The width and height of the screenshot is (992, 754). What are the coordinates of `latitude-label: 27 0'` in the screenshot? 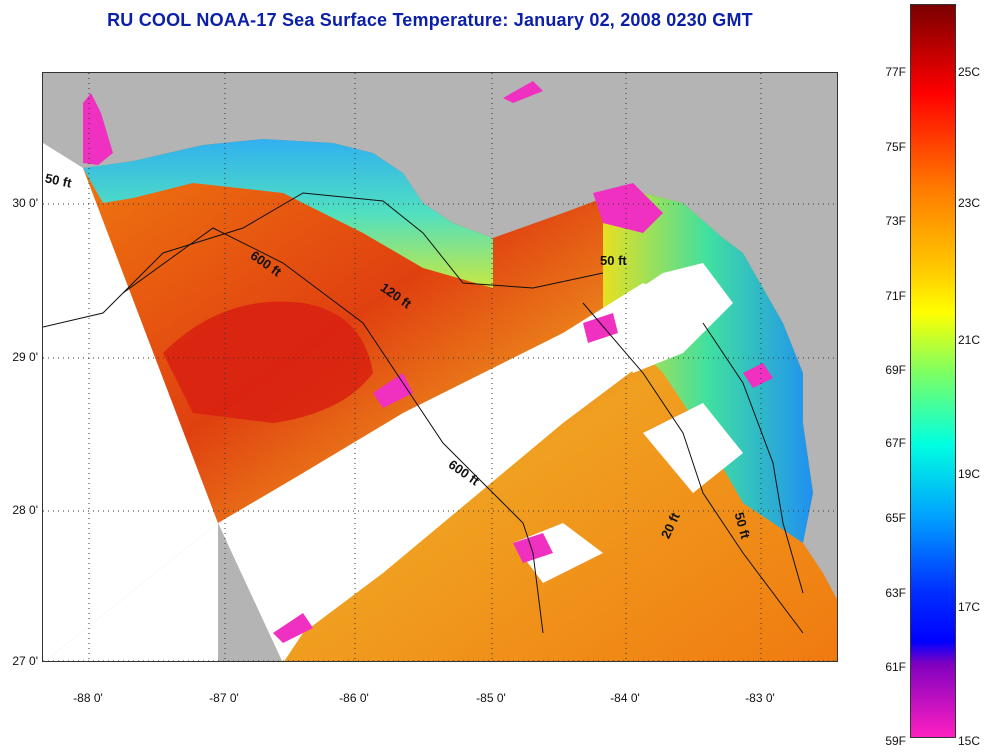 It's located at (25, 661).